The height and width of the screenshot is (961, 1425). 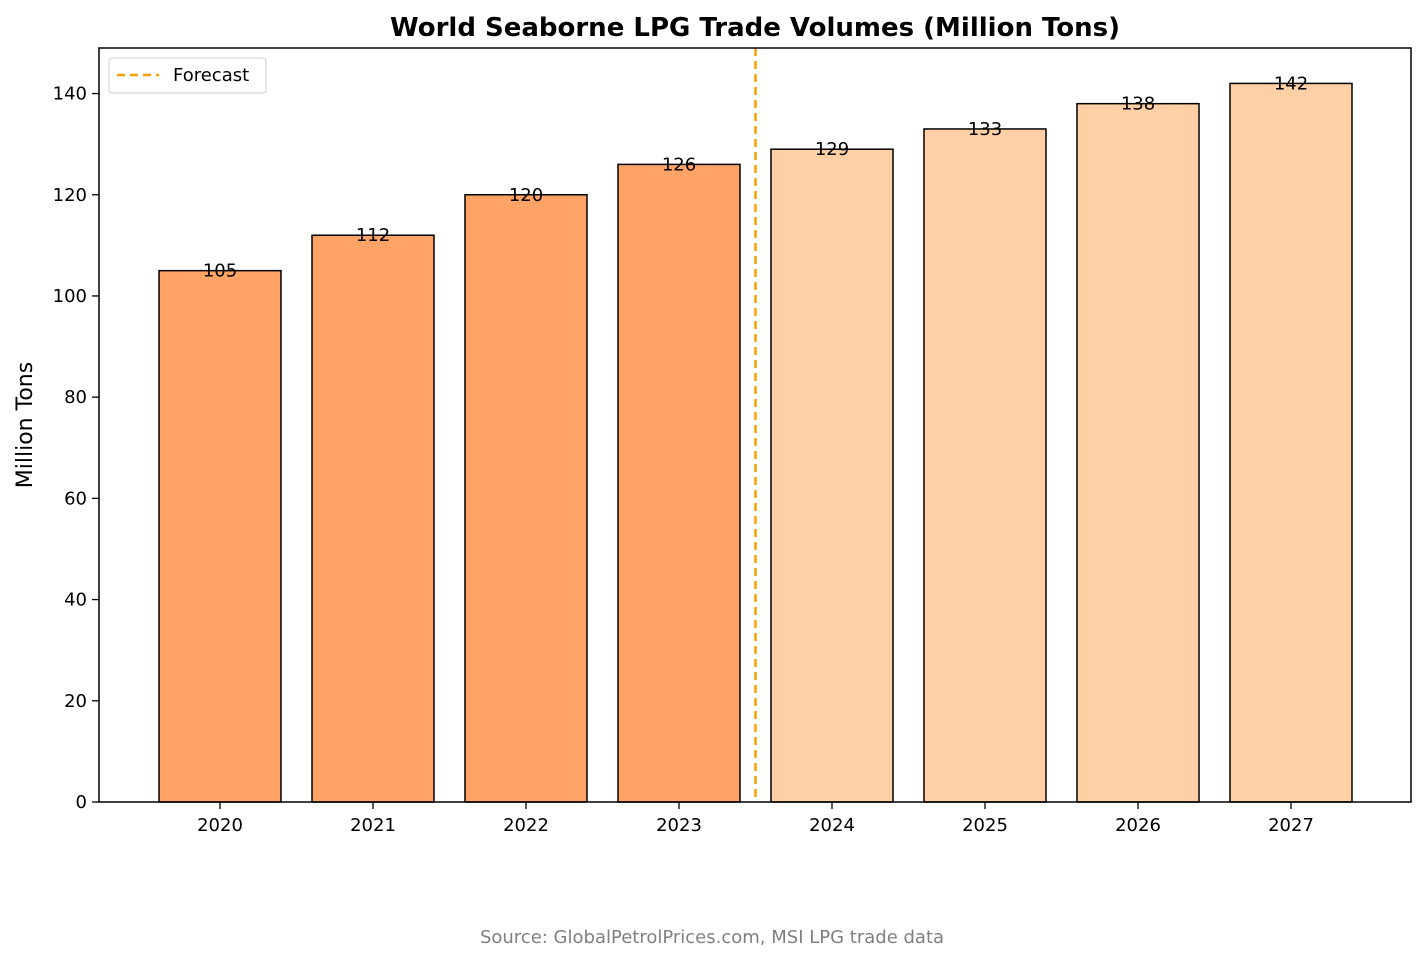 What do you see at coordinates (832, 825) in the screenshot?
I see `x-tick-label-2024: 2024` at bounding box center [832, 825].